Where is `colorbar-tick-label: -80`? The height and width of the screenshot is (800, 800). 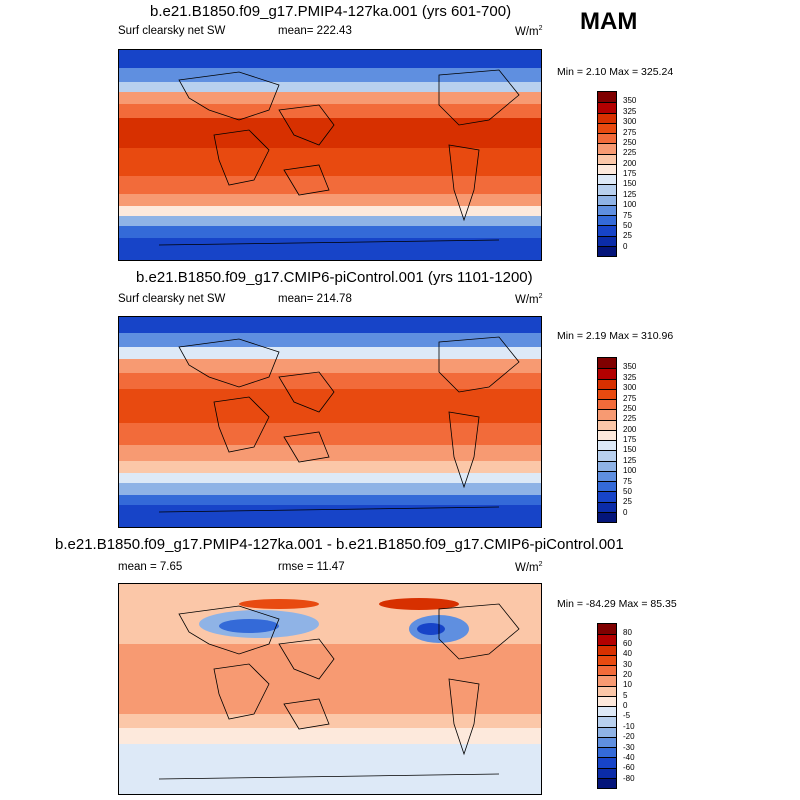 colorbar-tick-label: -80 is located at coordinates (629, 778).